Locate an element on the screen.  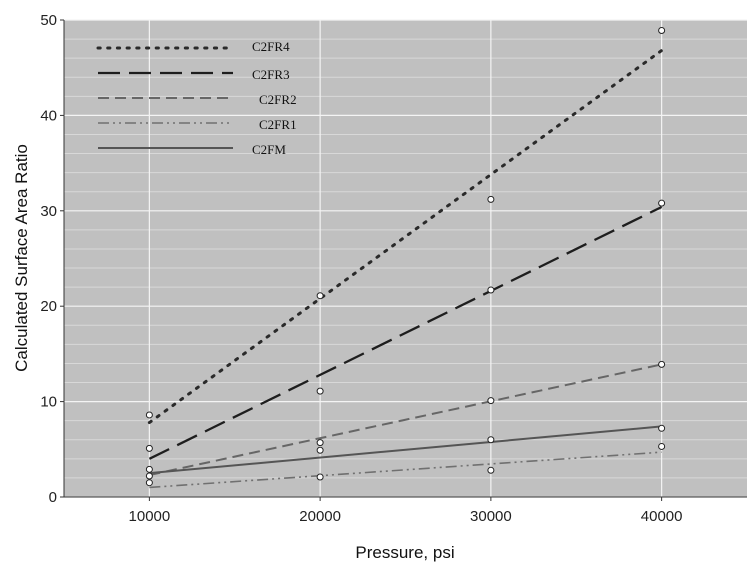
series-line-c2fr1 is located at coordinates (405, 470).